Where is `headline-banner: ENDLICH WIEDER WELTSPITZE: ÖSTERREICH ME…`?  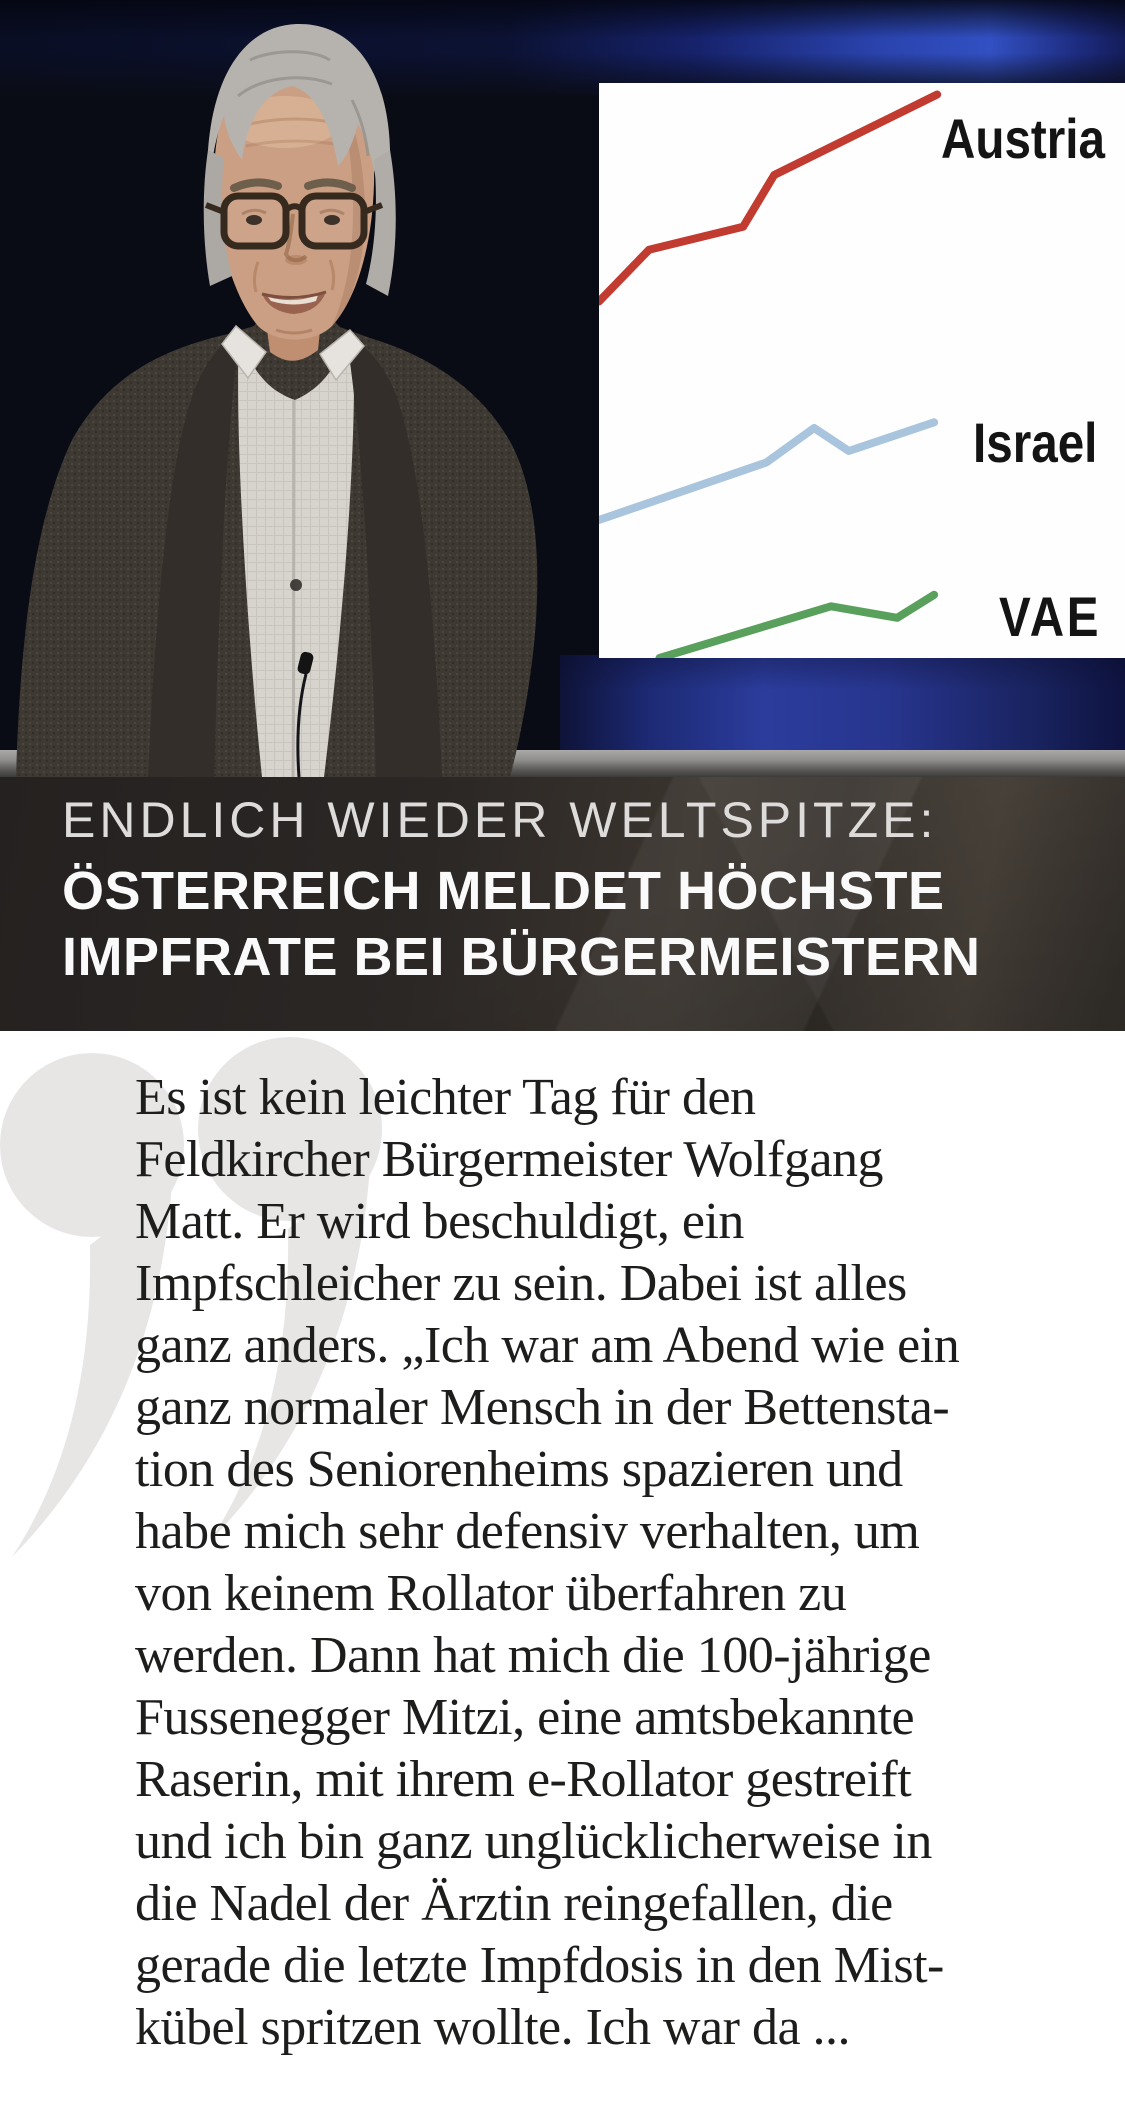
headline-banner: ENDLICH WIEDER WELTSPITZE: ÖSTERREICH ME… is located at coordinates (562, 904).